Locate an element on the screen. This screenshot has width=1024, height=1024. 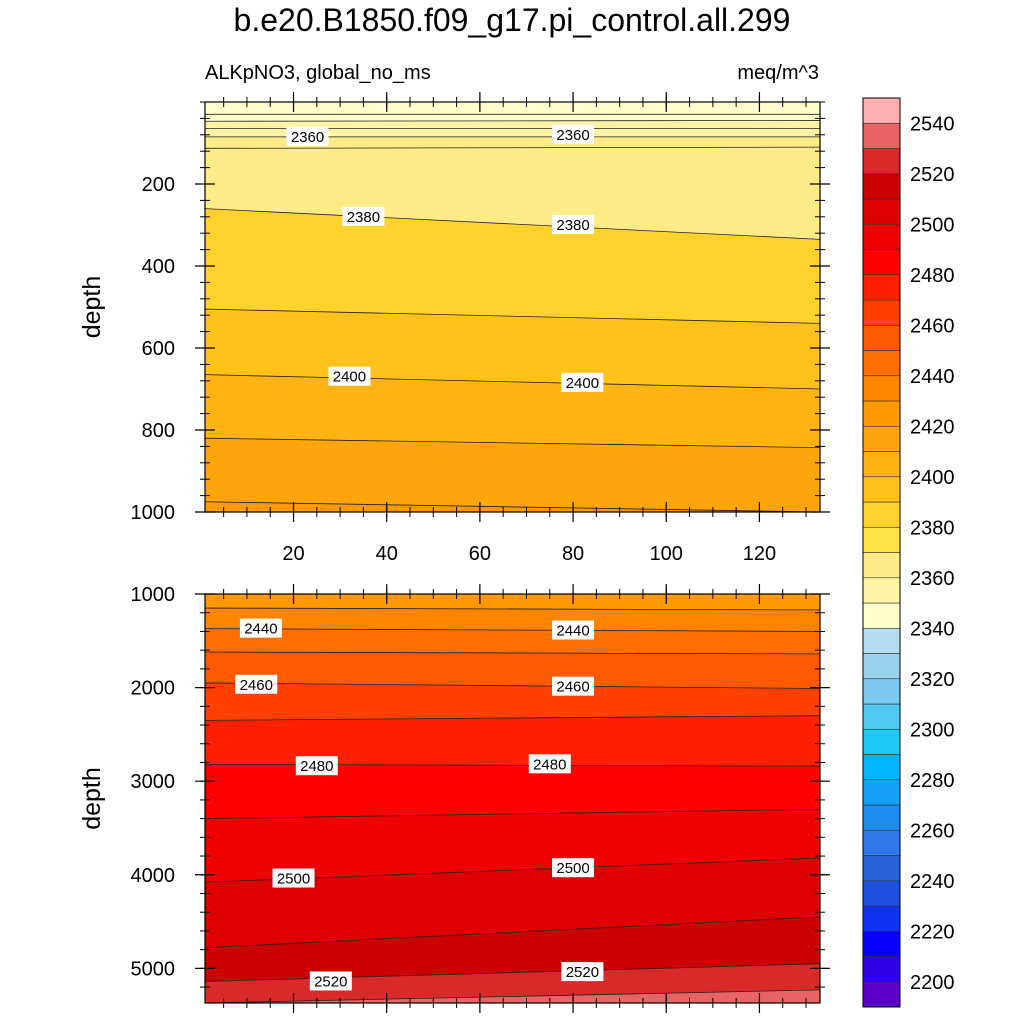
contour-label: 2360 is located at coordinates (573, 134).